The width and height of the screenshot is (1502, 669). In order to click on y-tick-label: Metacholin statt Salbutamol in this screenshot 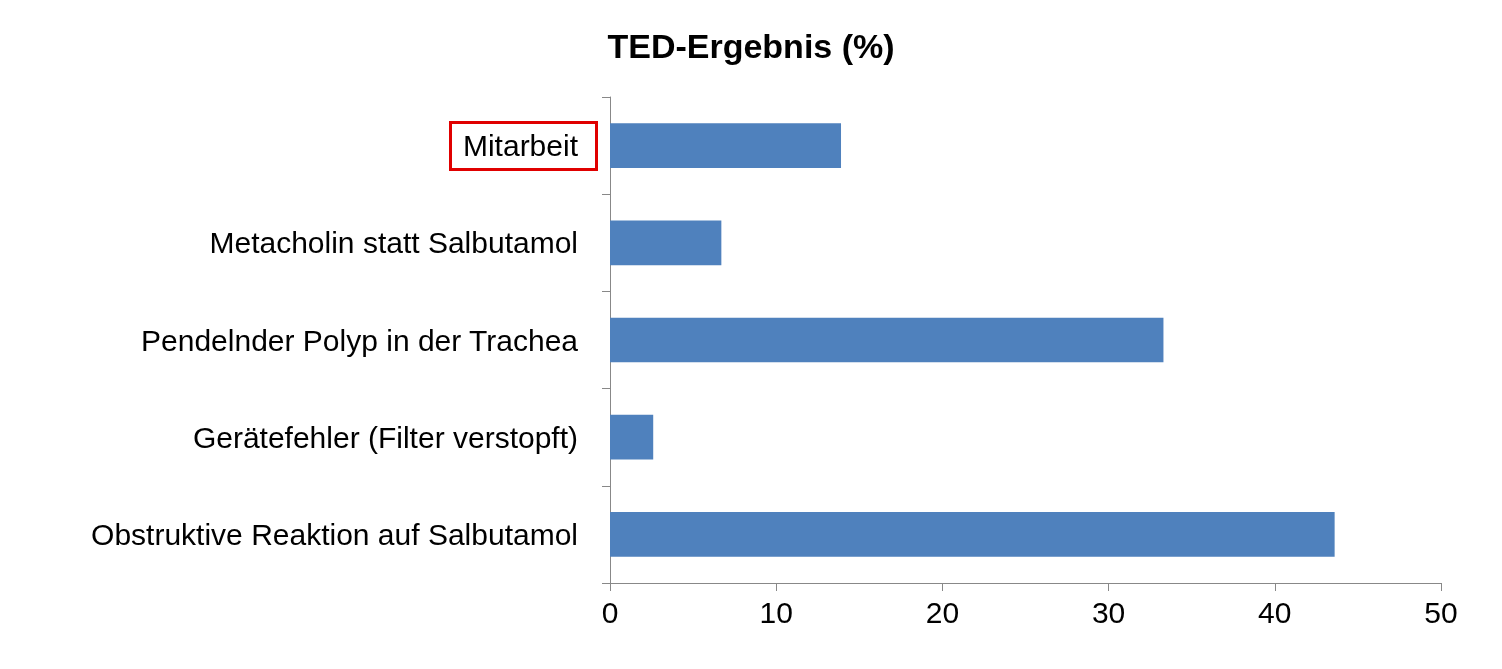, I will do `click(393, 243)`.